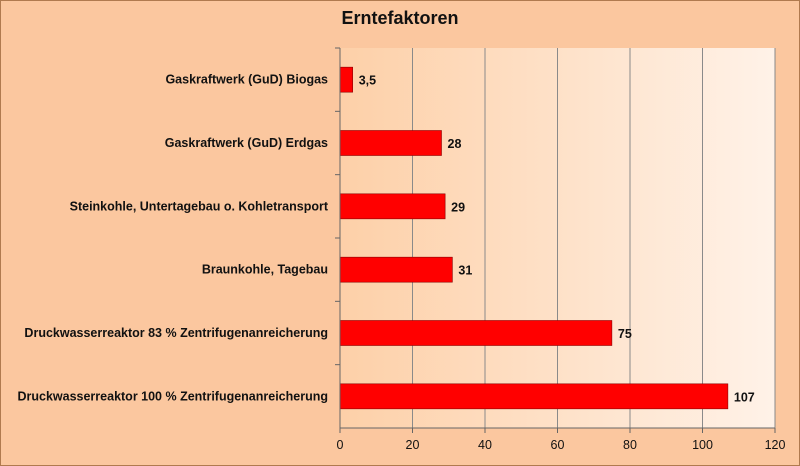 The height and width of the screenshot is (466, 800). What do you see at coordinates (702, 445) in the screenshot?
I see `x-tick-label: 100` at bounding box center [702, 445].